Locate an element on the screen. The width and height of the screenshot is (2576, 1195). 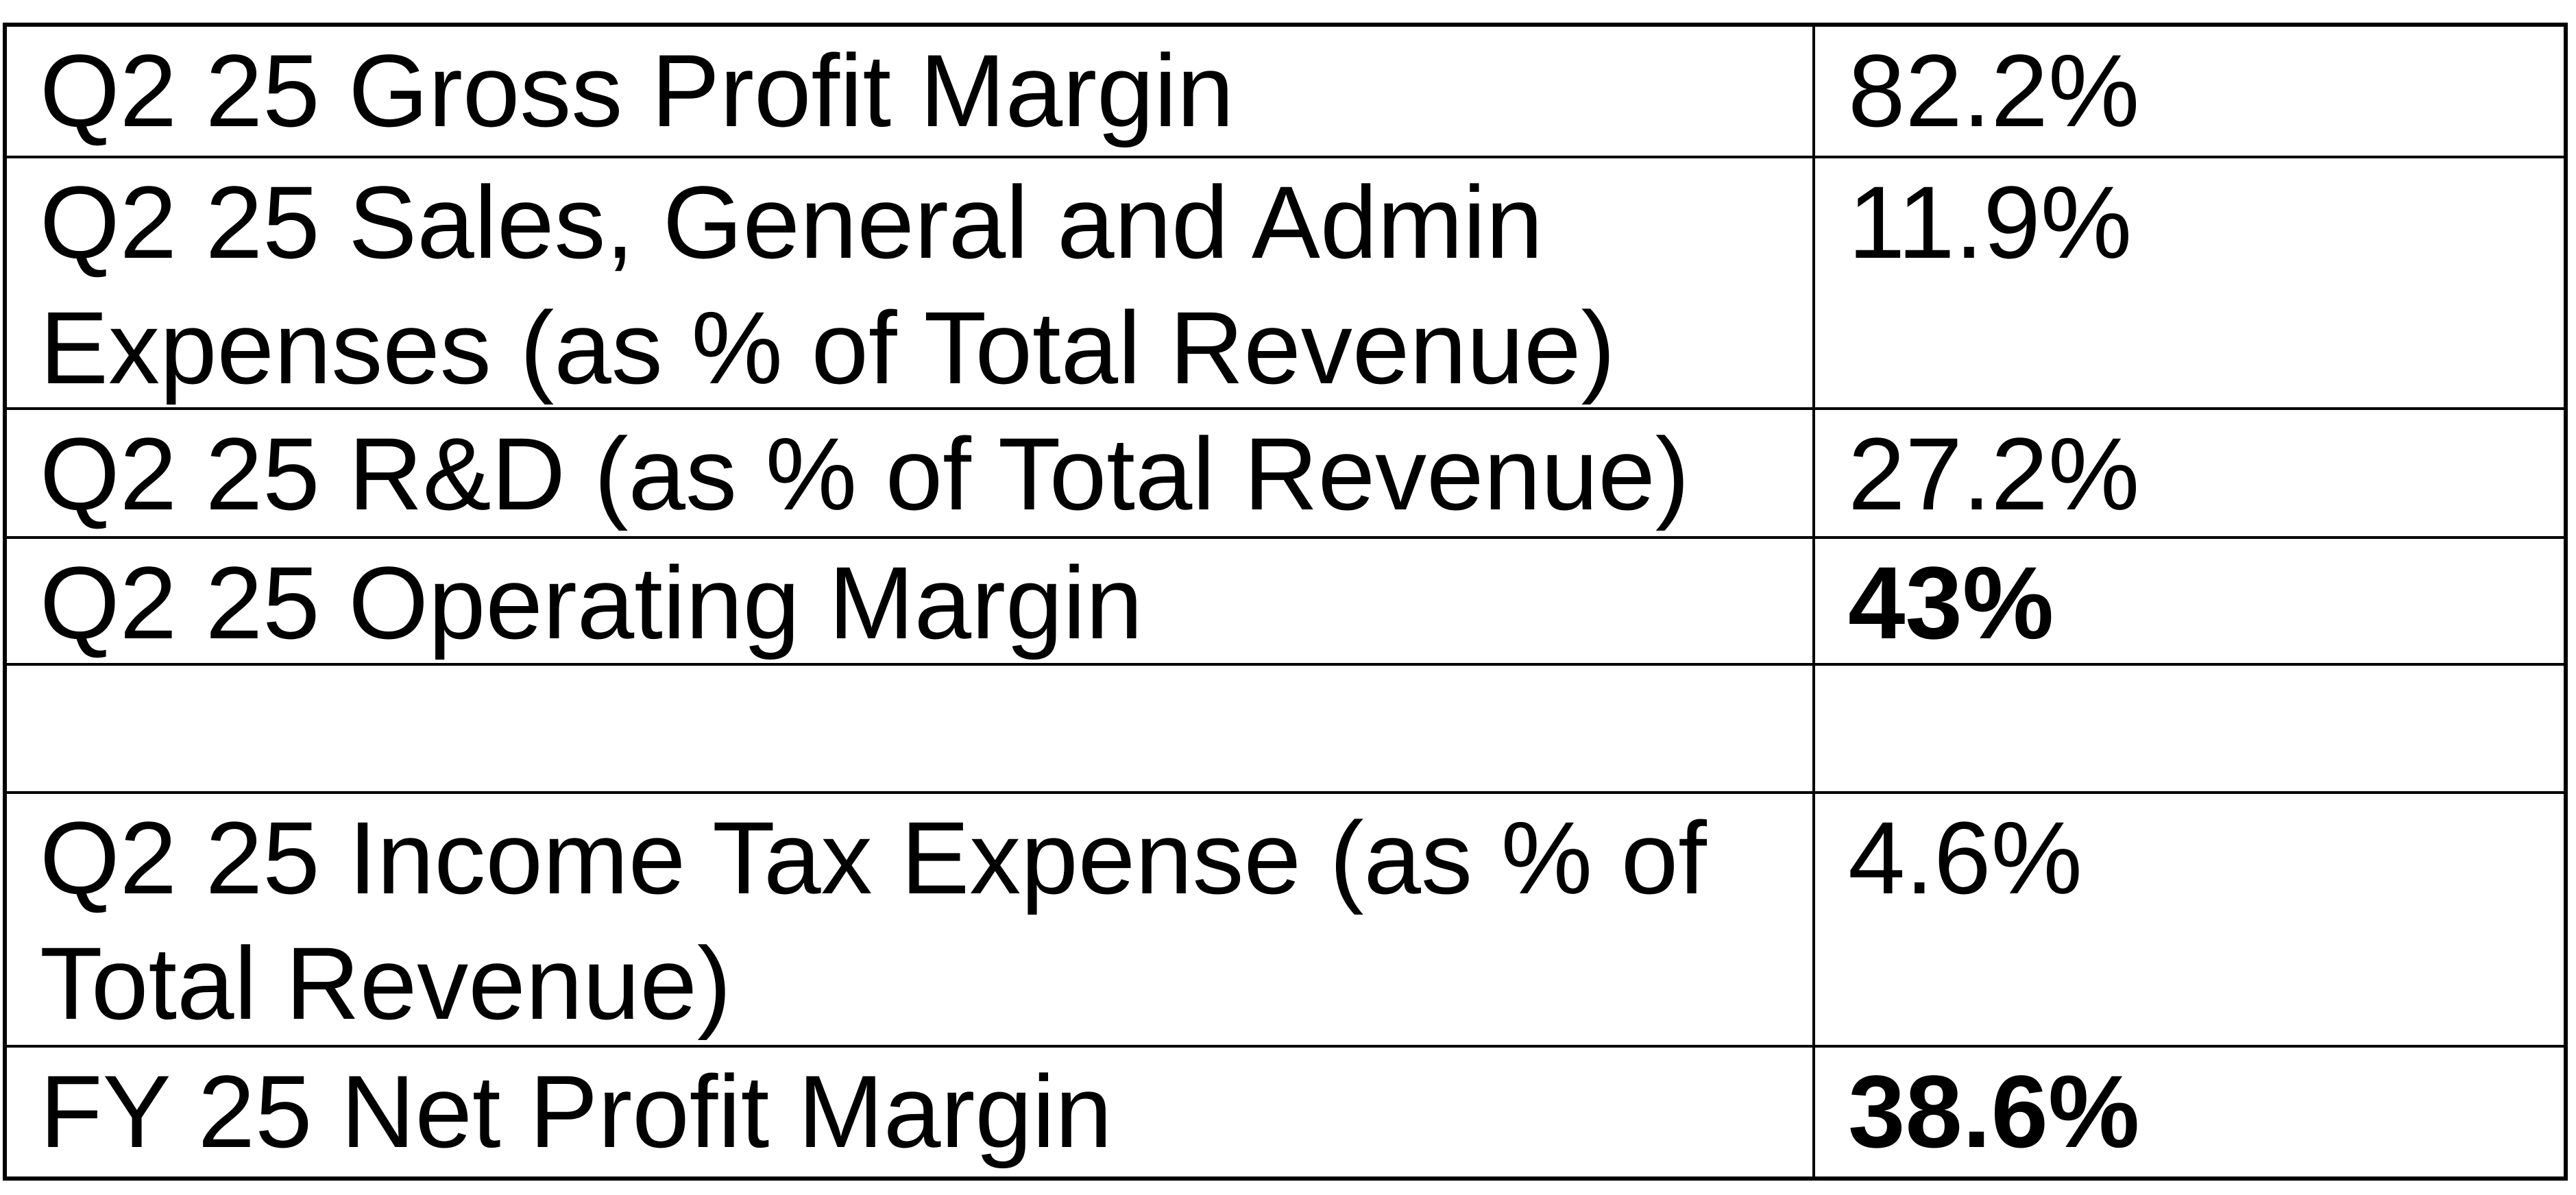
table-row: Q2 25 R&D (as % of Total Revenue) 27.2% is located at coordinates (1285, 474).